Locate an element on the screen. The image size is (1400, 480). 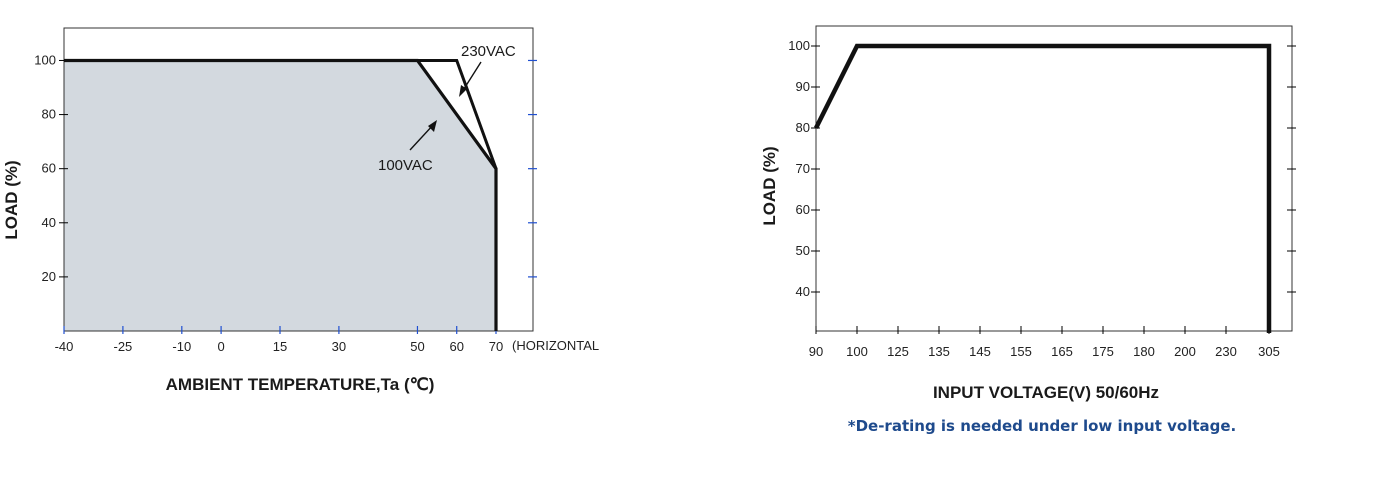
x-tick-label: 145 is located at coordinates (980, 351).